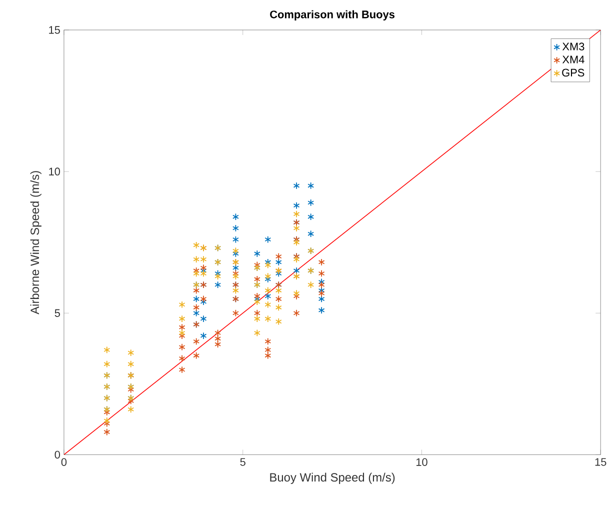 This screenshot has height=510, width=610. I want to click on legend-label: GPS, so click(573, 72).